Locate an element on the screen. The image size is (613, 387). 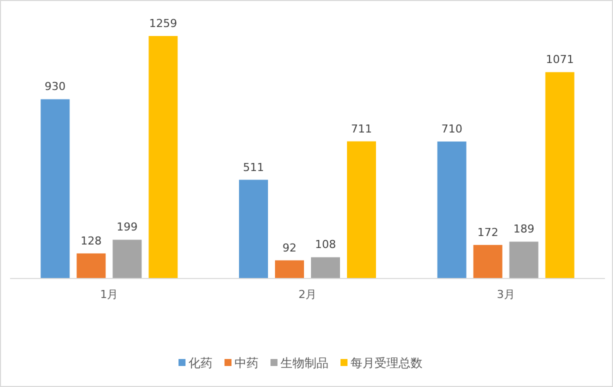
legend-label: 中药 is located at coordinates (246, 363).